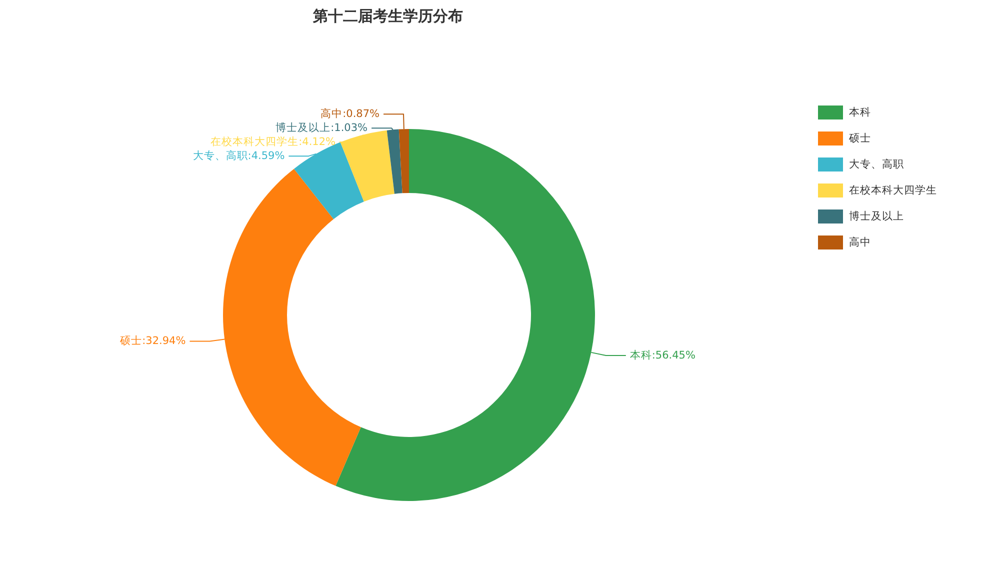 Image resolution: width=1000 pixels, height=563 pixels. Describe the element at coordinates (876, 164) in the screenshot. I see `legend-label: 大专、高职` at that location.